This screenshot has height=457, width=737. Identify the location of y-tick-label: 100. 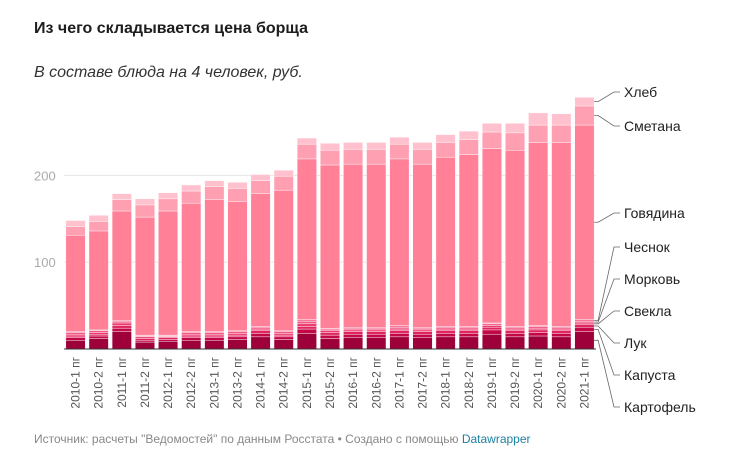
(45, 262).